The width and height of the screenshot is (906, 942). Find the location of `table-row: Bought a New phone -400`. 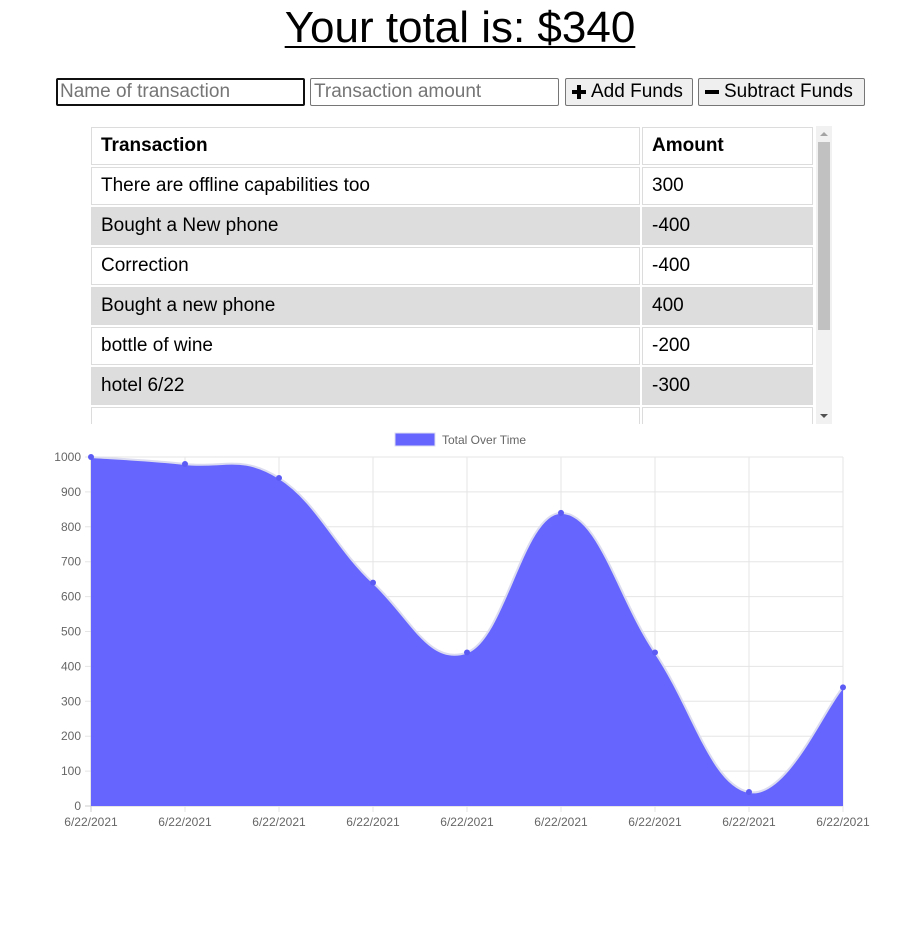

table-row: Bought a New phone -400 is located at coordinates (452, 226).